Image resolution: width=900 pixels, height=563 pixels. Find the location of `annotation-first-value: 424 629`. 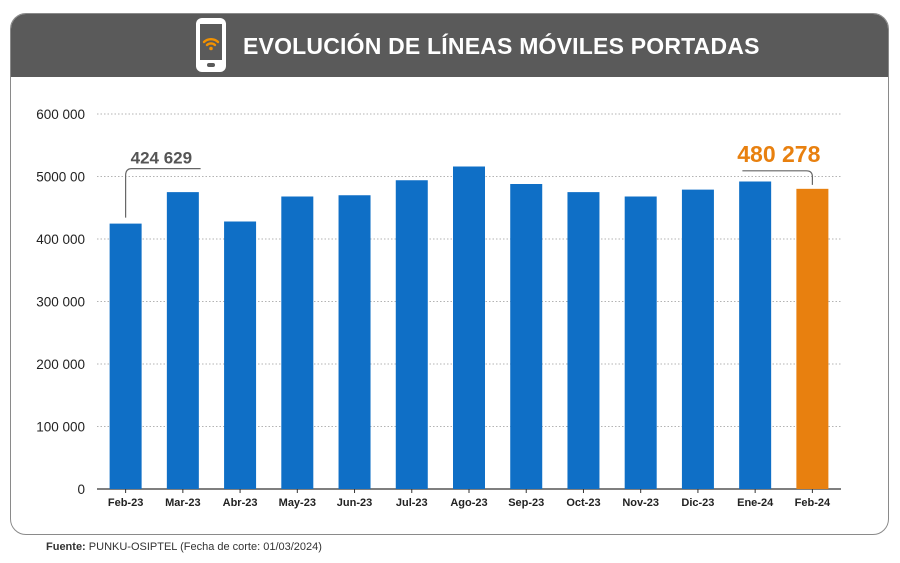

annotation-first-value: 424 629 is located at coordinates (161, 158).